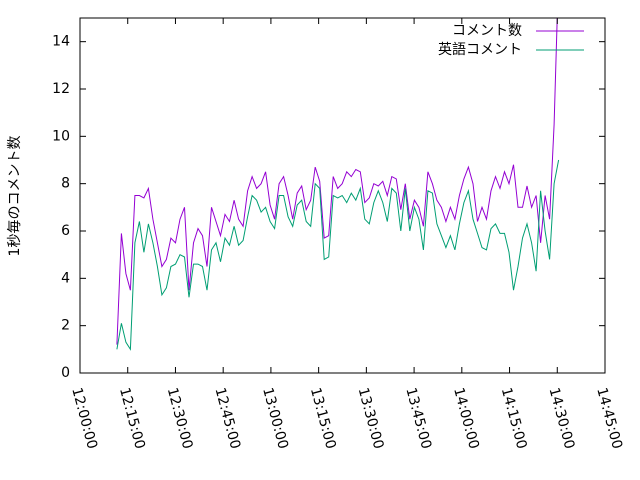 The image size is (640, 480). Describe the element at coordinates (180, 418) in the screenshot. I see `x-tick-label: 12:30:00` at that location.